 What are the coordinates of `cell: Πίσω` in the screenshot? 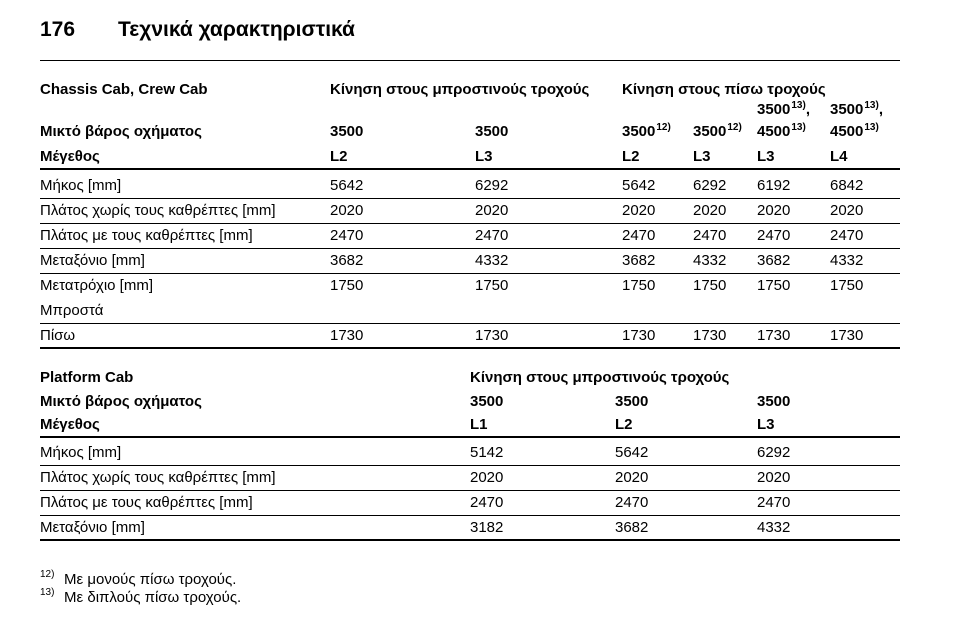 It's located at (58, 335).